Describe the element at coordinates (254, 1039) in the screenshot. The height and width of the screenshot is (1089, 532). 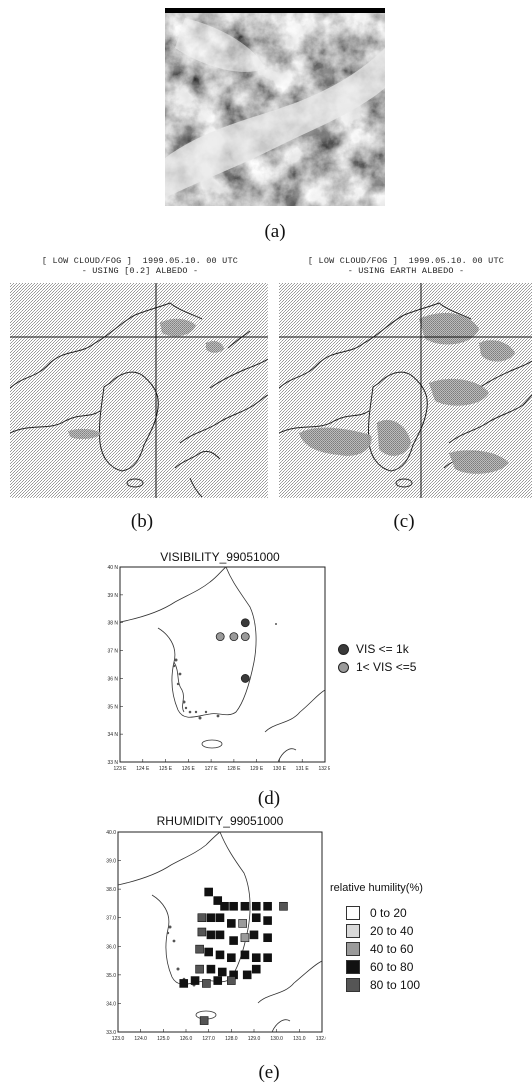
I see `x-tick-label: 129.0` at that location.